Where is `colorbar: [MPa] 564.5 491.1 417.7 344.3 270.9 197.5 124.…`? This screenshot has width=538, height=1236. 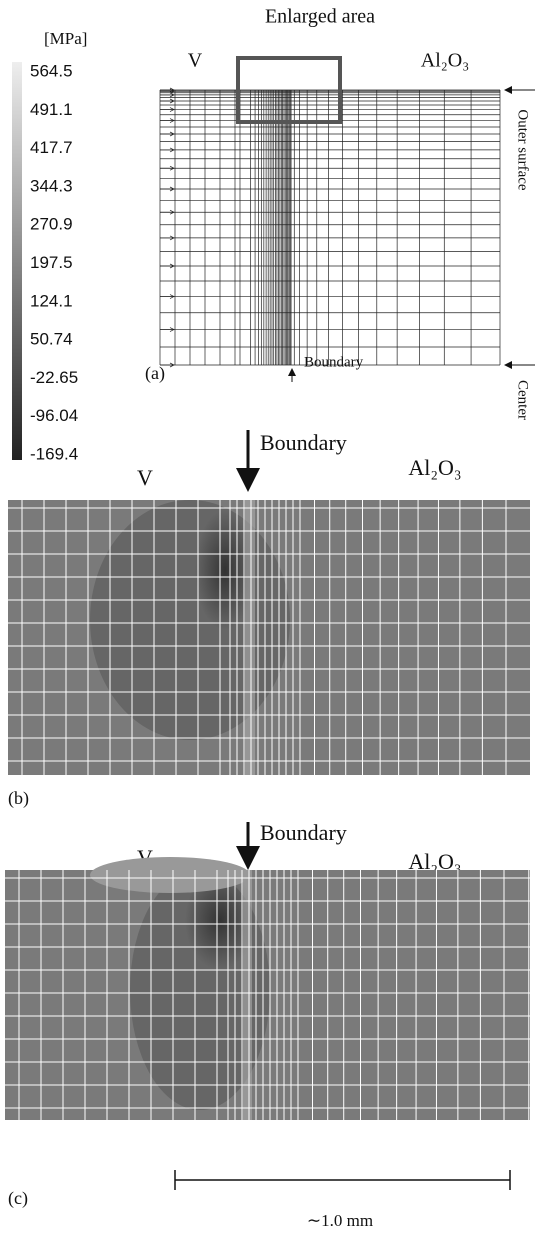 colorbar: [MPa] 564.5 491.1 417.7 344.3 270.9 197.5 124.… is located at coordinates (49, 246).